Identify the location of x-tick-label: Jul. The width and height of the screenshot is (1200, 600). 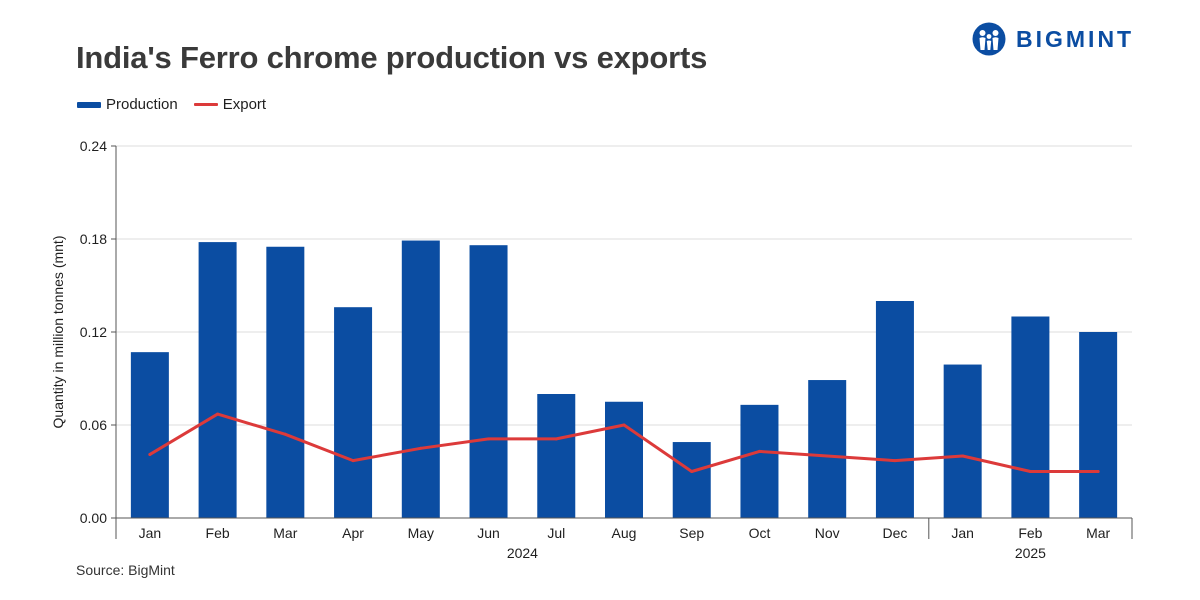
(556, 533).